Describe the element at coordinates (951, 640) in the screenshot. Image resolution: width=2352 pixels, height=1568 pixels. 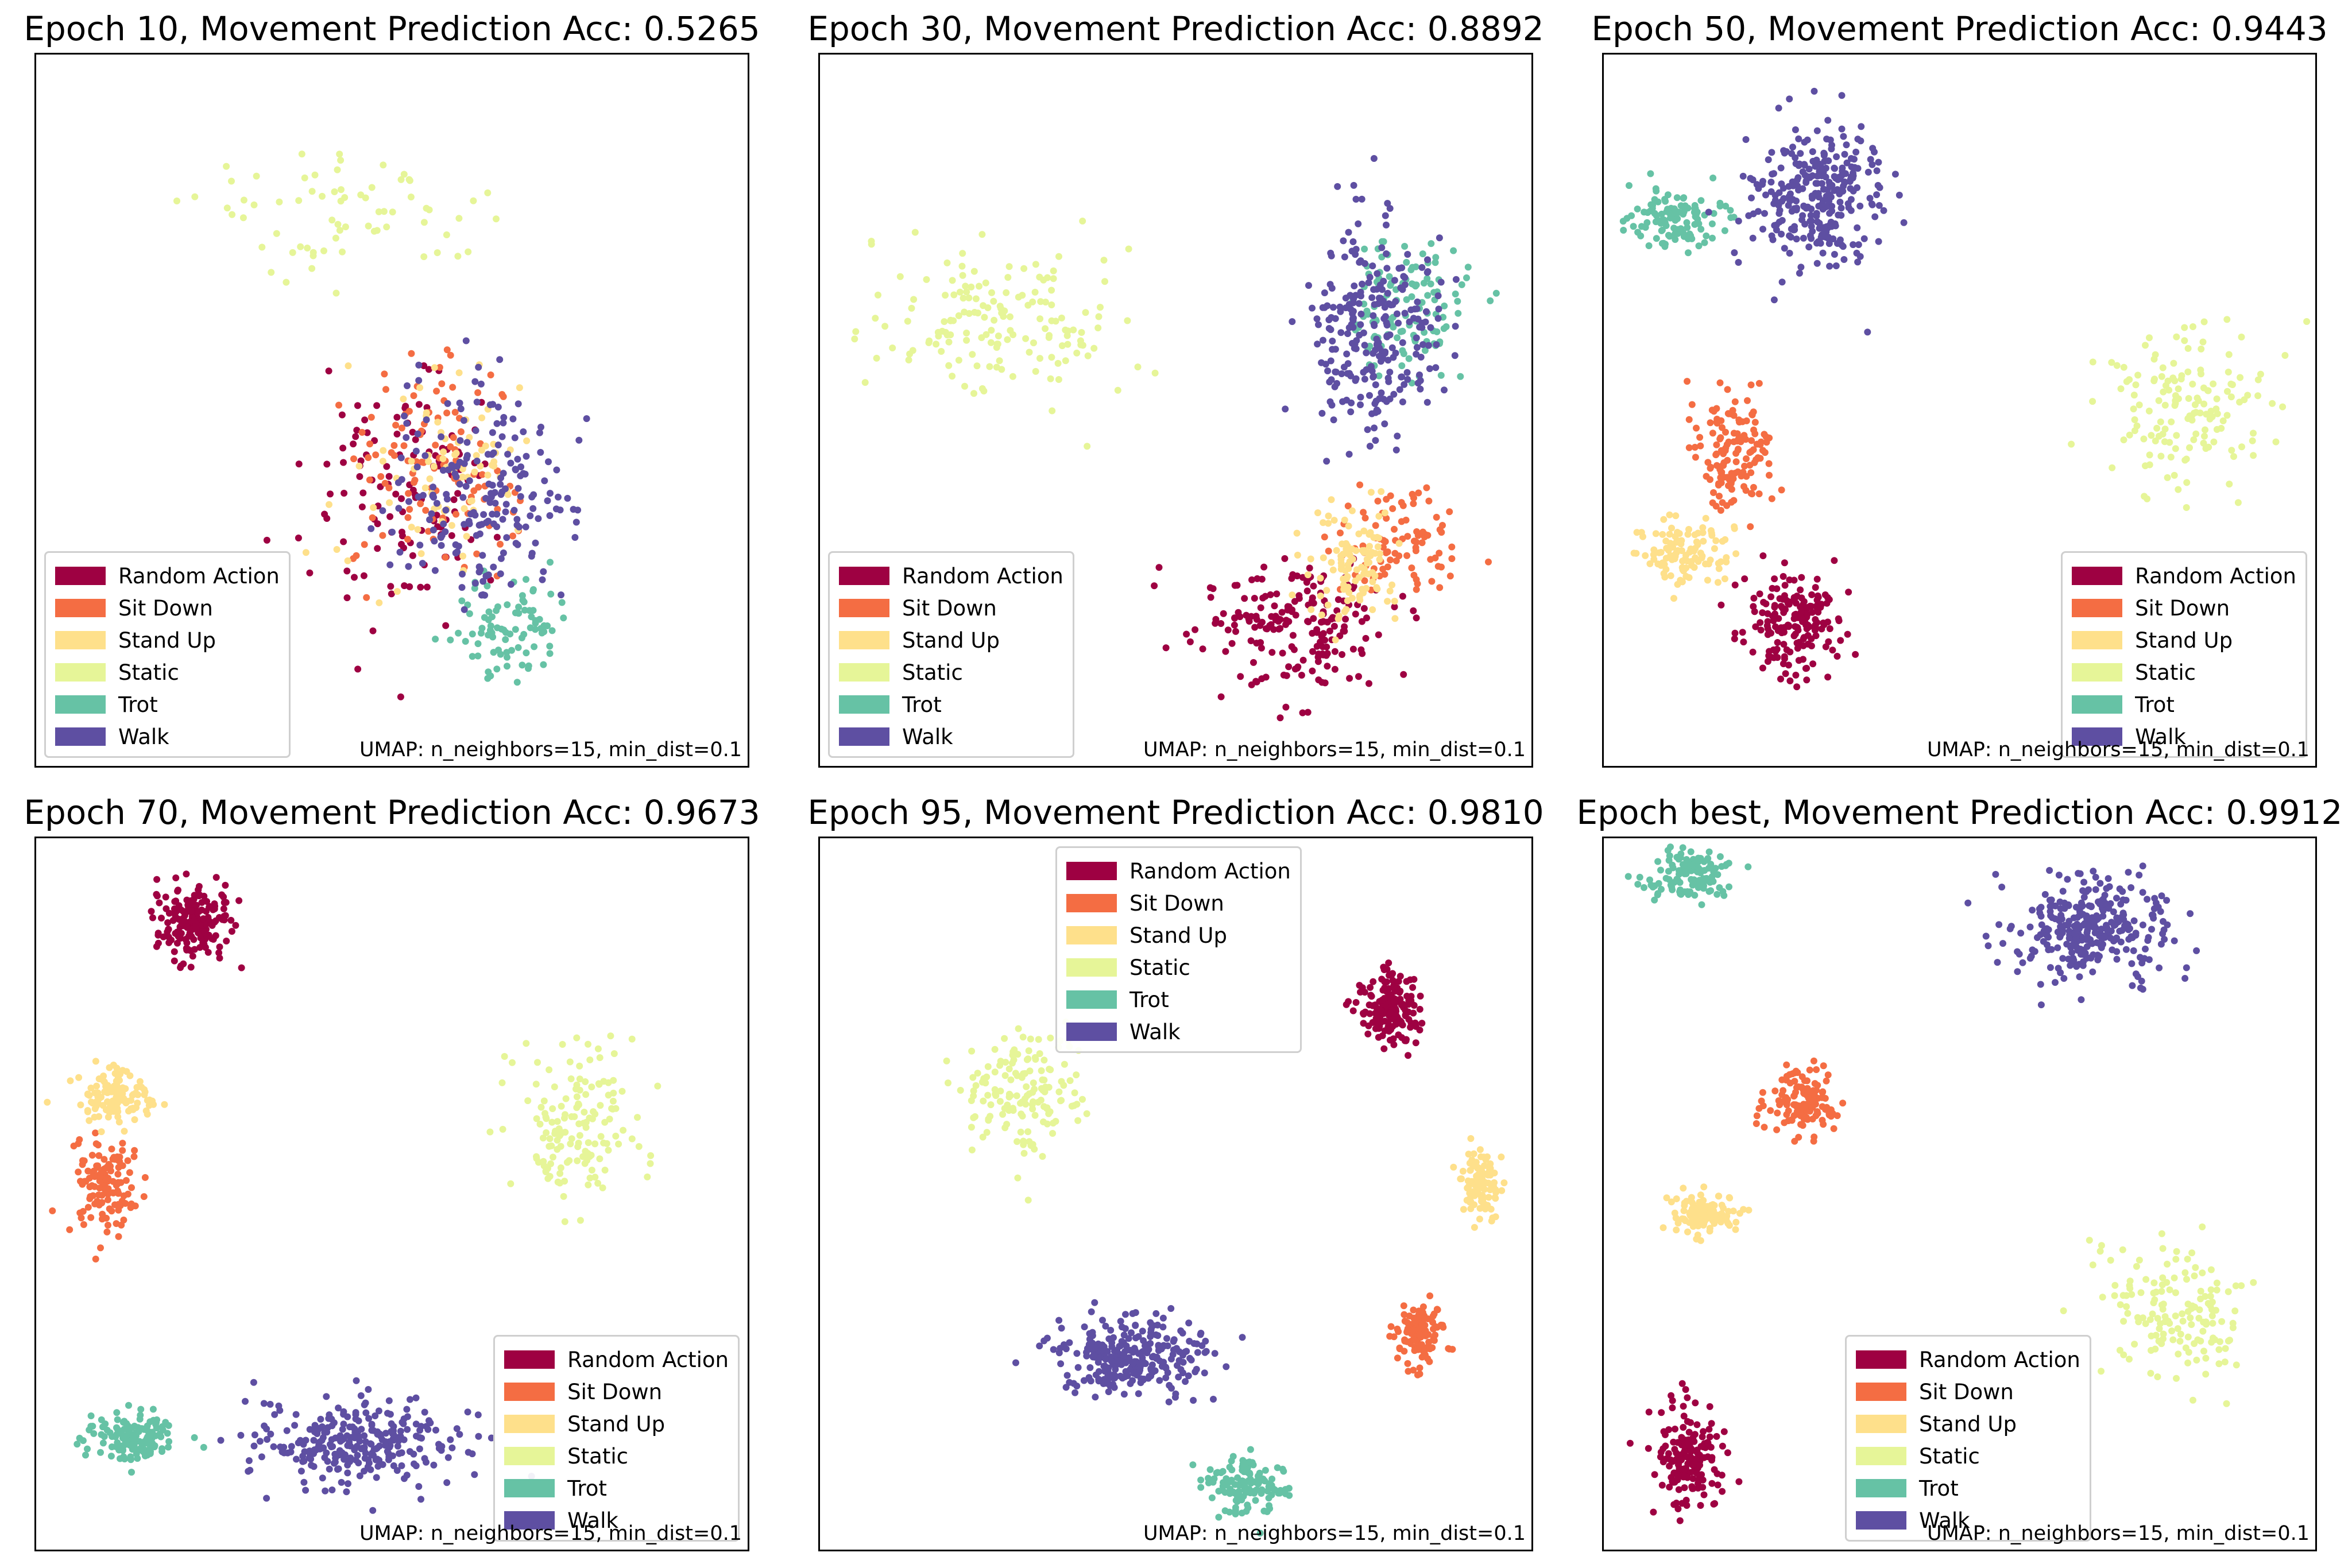
I see `legend-item: Stand Up` at that location.